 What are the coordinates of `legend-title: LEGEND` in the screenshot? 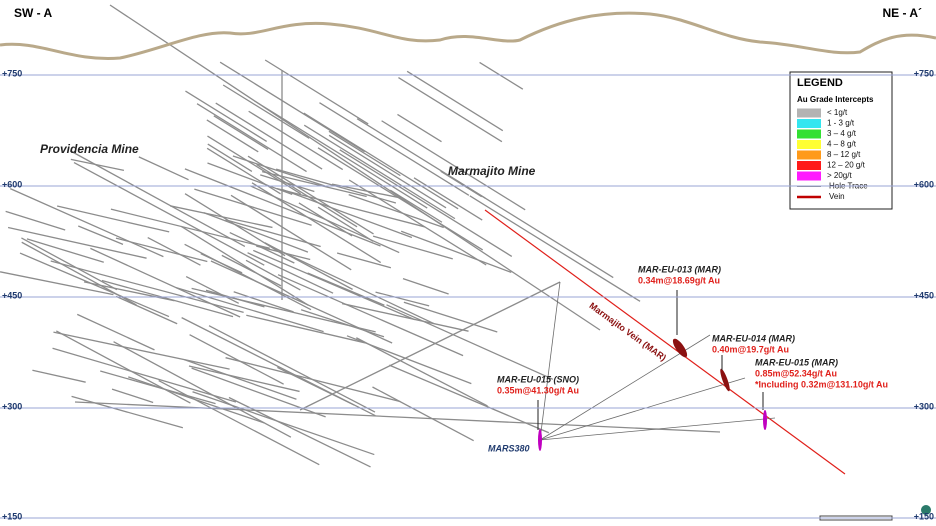 It's located at (820, 83).